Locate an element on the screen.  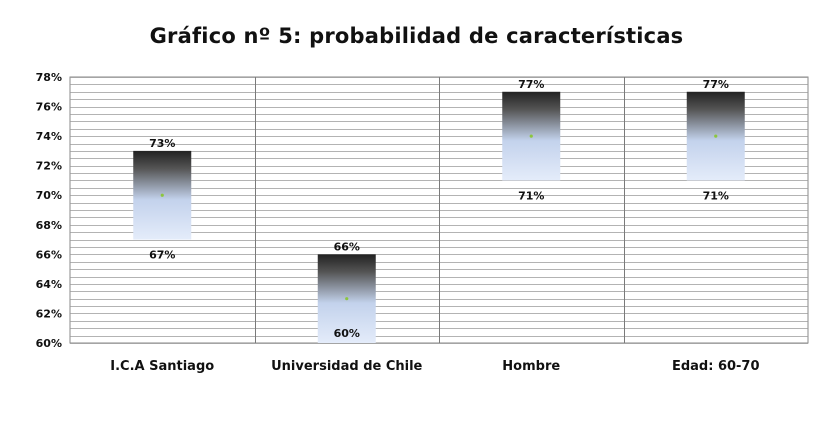
y-tick-label: 74% is located at coordinates (49, 136).